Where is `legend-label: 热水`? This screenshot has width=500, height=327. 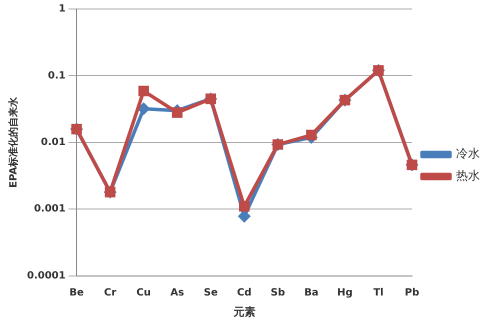
legend-label: 热水 is located at coordinates (468, 175).